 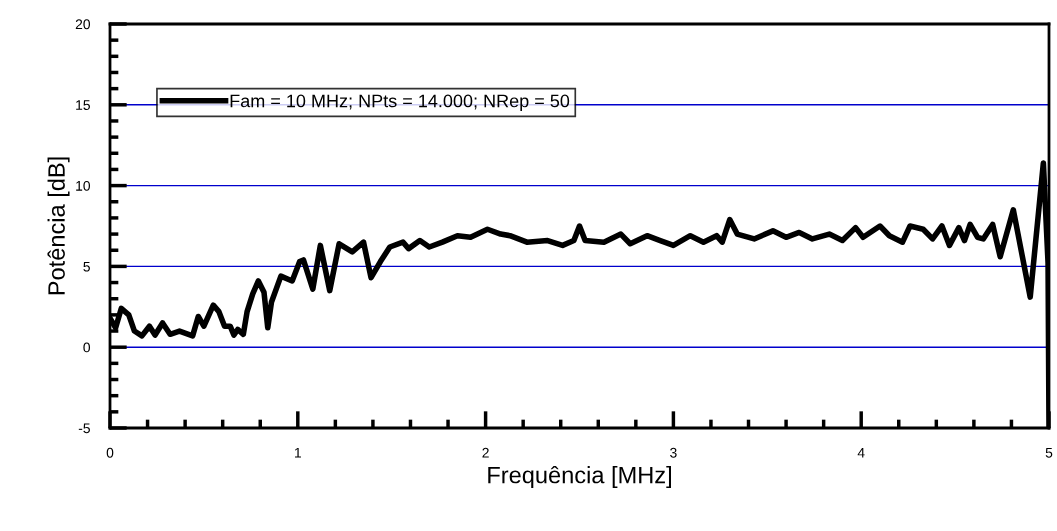 I want to click on y-tick-label: 5, so click(x=86, y=266).